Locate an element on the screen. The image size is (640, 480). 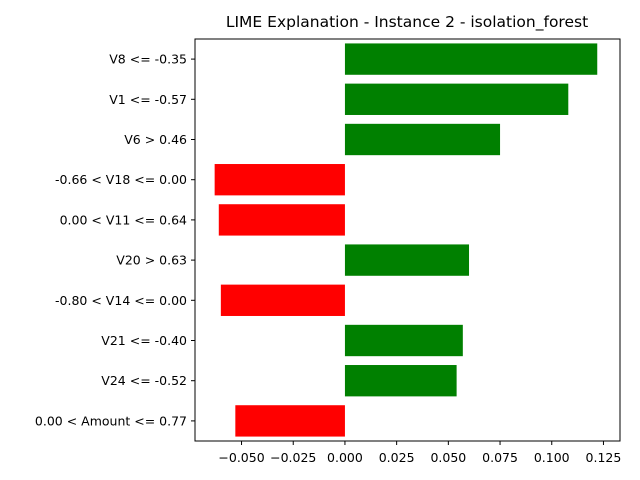
y-tick-label-1: V1 <= -0.57 is located at coordinates (148, 99).